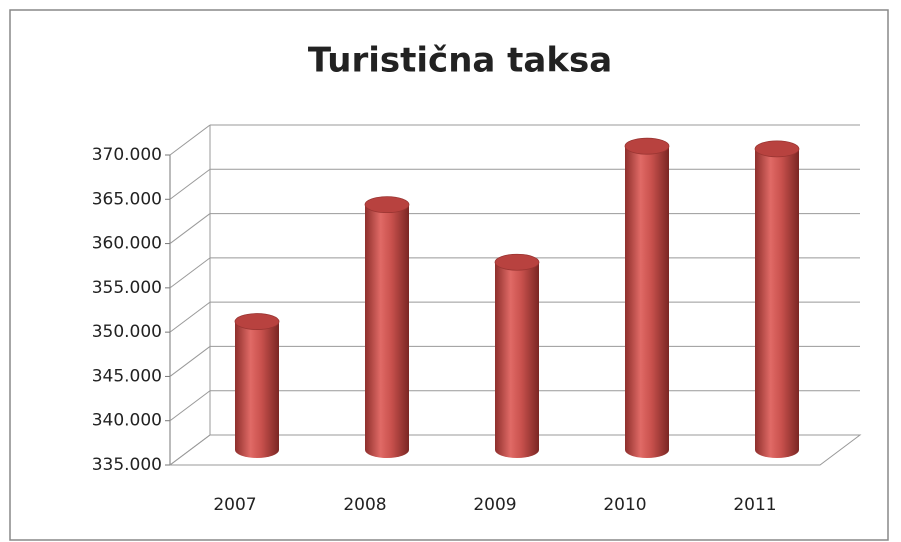  I want to click on chart-title: Turistična taksa, so click(460, 61).